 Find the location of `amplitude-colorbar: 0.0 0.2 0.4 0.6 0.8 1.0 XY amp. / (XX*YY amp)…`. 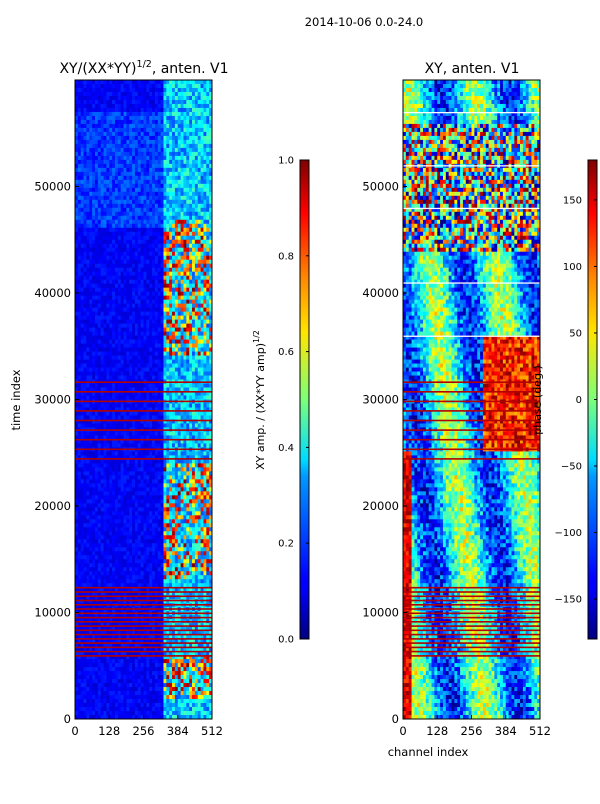

amplitude-colorbar: 0.0 0.2 0.4 0.6 0.8 1.0 XY amp. / (XX*YY amp)… is located at coordinates (280, 401).